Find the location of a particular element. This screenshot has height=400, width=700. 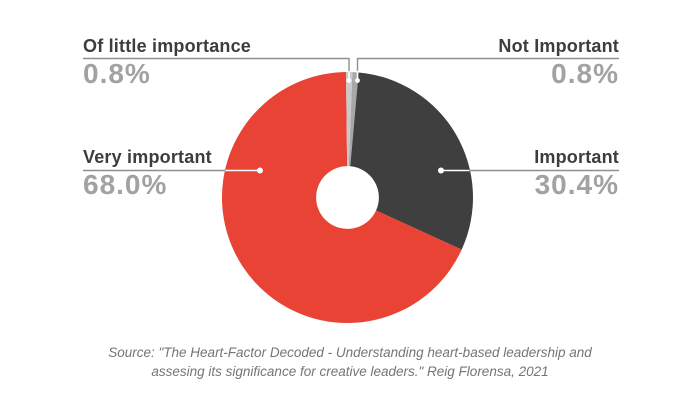

slice-value-of-little-importance: 0.8% is located at coordinates (117, 73).